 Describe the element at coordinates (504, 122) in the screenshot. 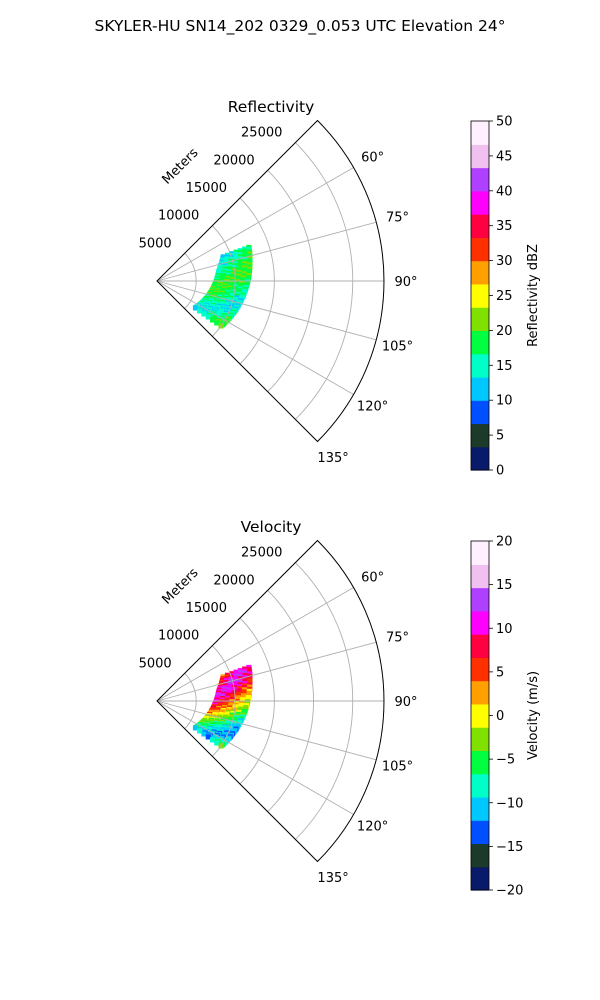

I see `colorbar-tick-label: 50` at that location.